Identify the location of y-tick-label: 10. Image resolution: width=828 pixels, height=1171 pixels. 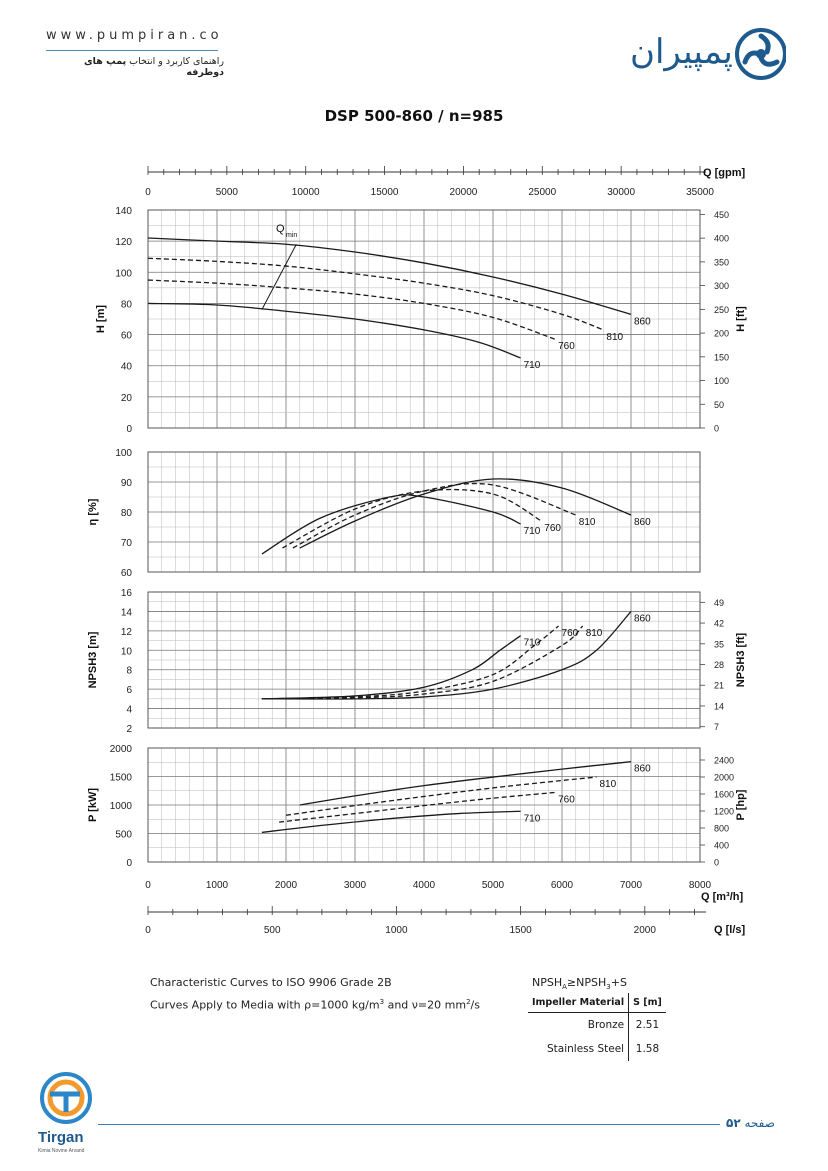
(127, 651).